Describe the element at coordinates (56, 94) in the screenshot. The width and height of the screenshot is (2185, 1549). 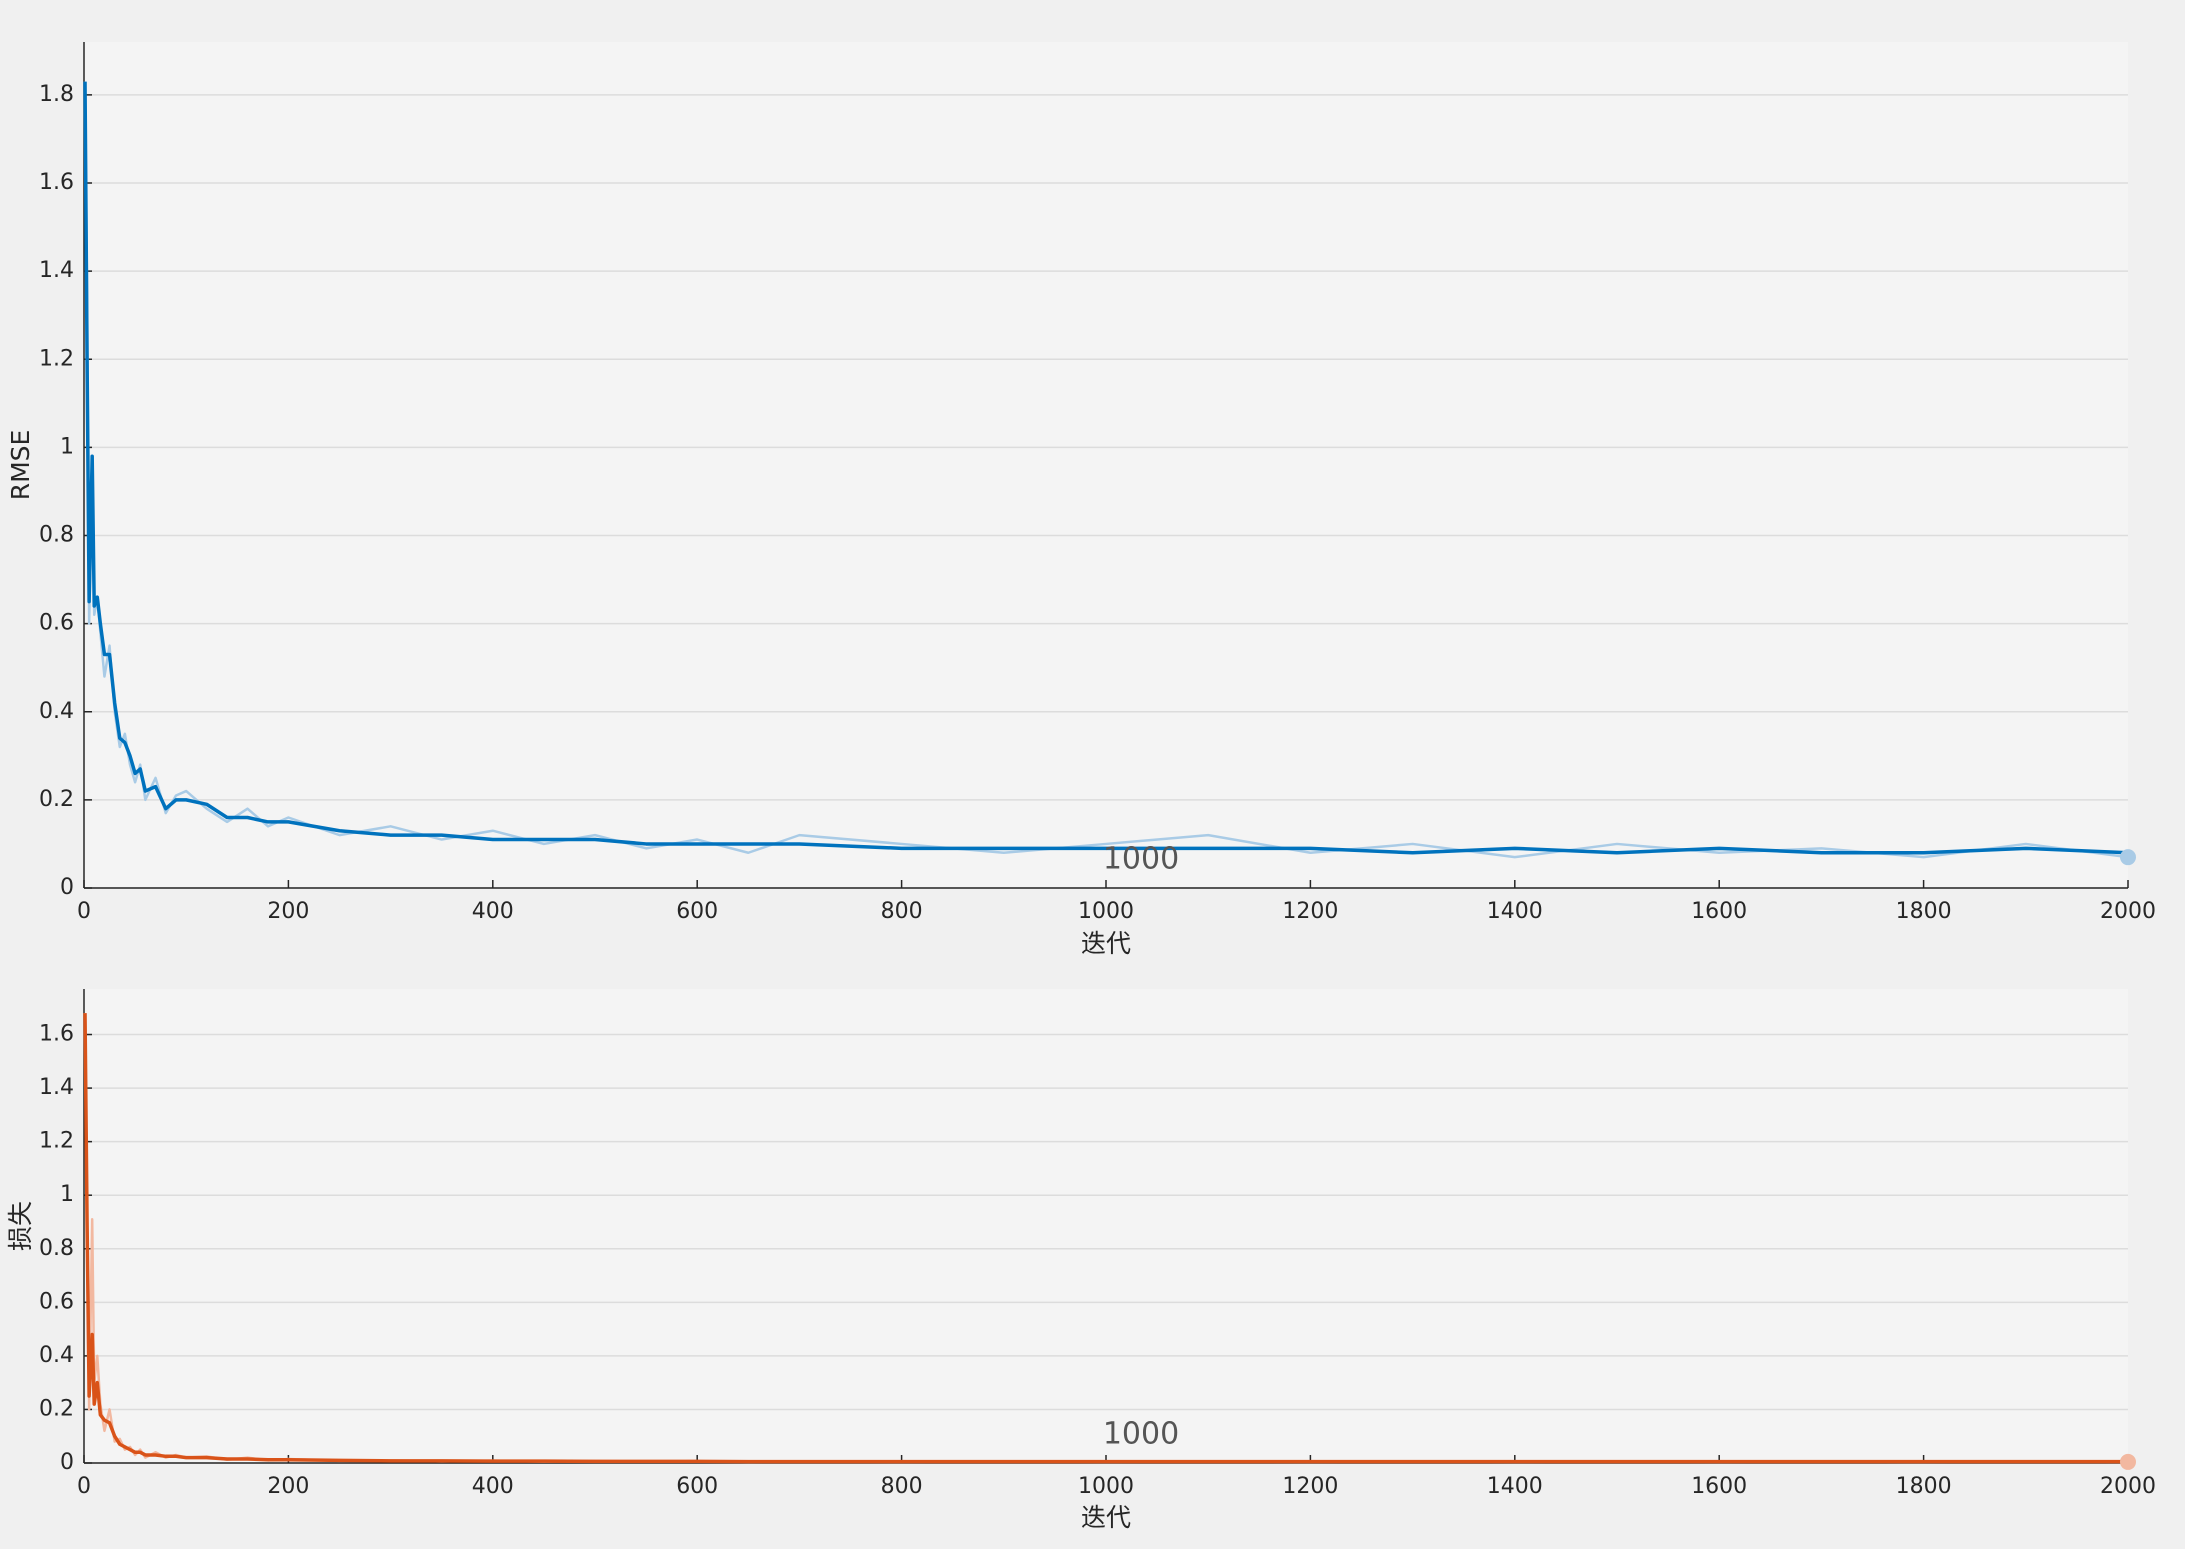
I see `y-tick-label: 1.8` at that location.